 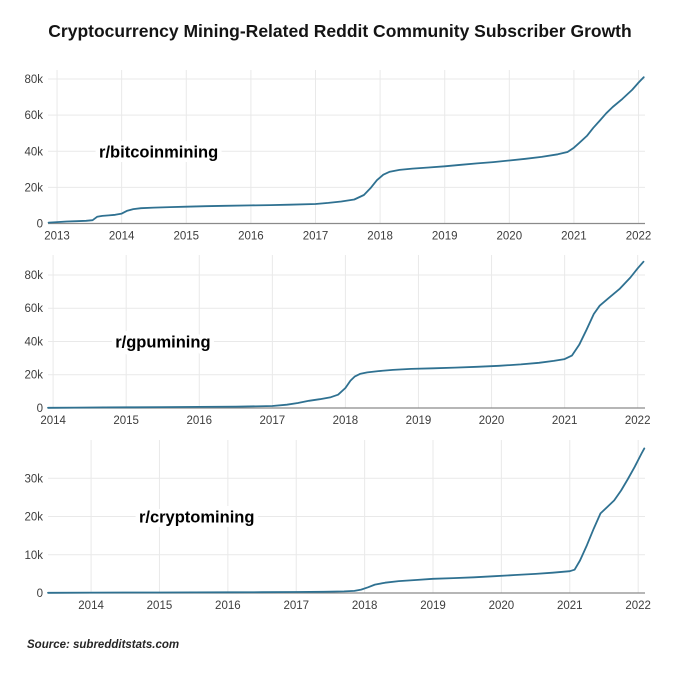 What do you see at coordinates (197, 518) in the screenshot?
I see `chart-annotation: r/cryptomining` at bounding box center [197, 518].